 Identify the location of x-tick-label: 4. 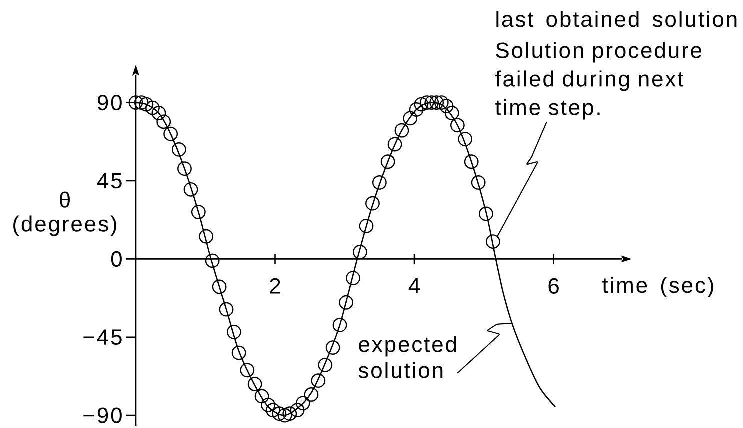
(414, 286).